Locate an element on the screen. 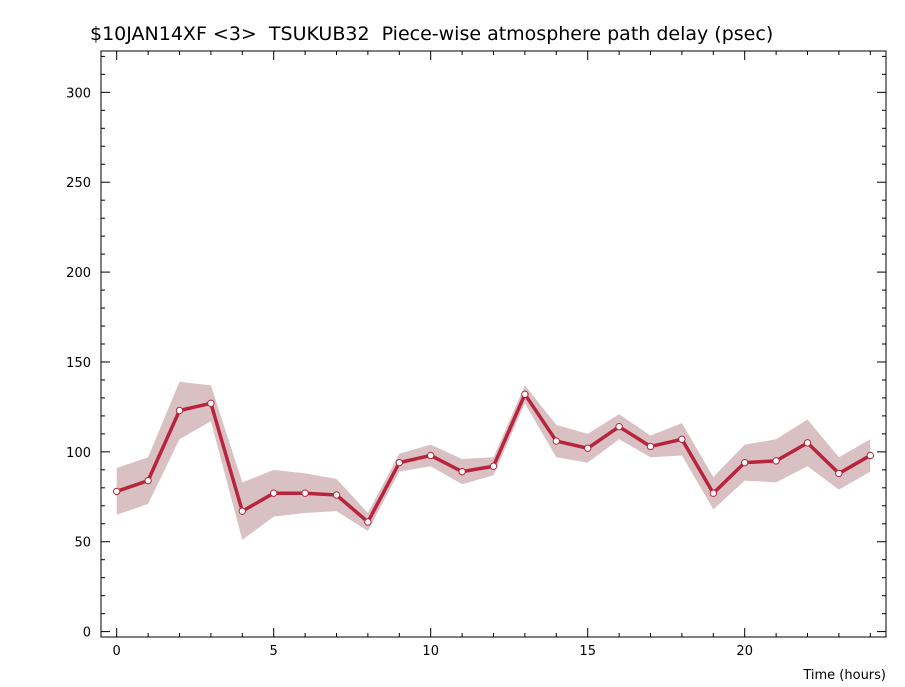 The width and height of the screenshot is (905, 687). x-tick-label: 20 is located at coordinates (744, 651).